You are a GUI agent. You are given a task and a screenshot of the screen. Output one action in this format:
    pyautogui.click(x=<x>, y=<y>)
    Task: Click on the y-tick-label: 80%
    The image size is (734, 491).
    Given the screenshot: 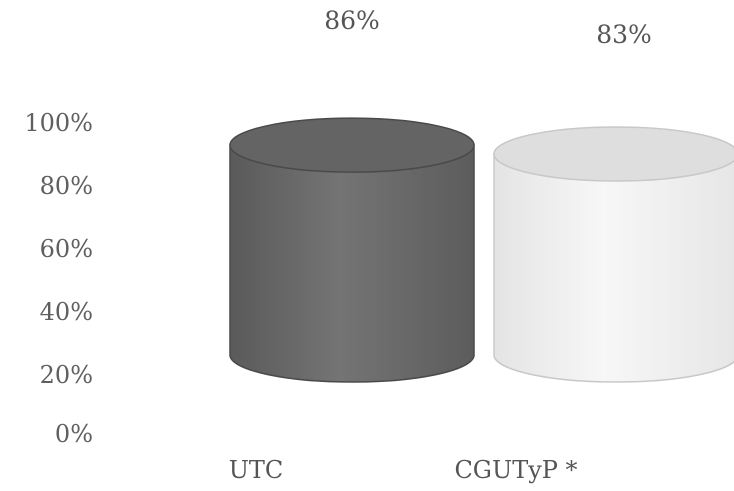 What is the action you would take?
    pyautogui.click(x=66, y=186)
    